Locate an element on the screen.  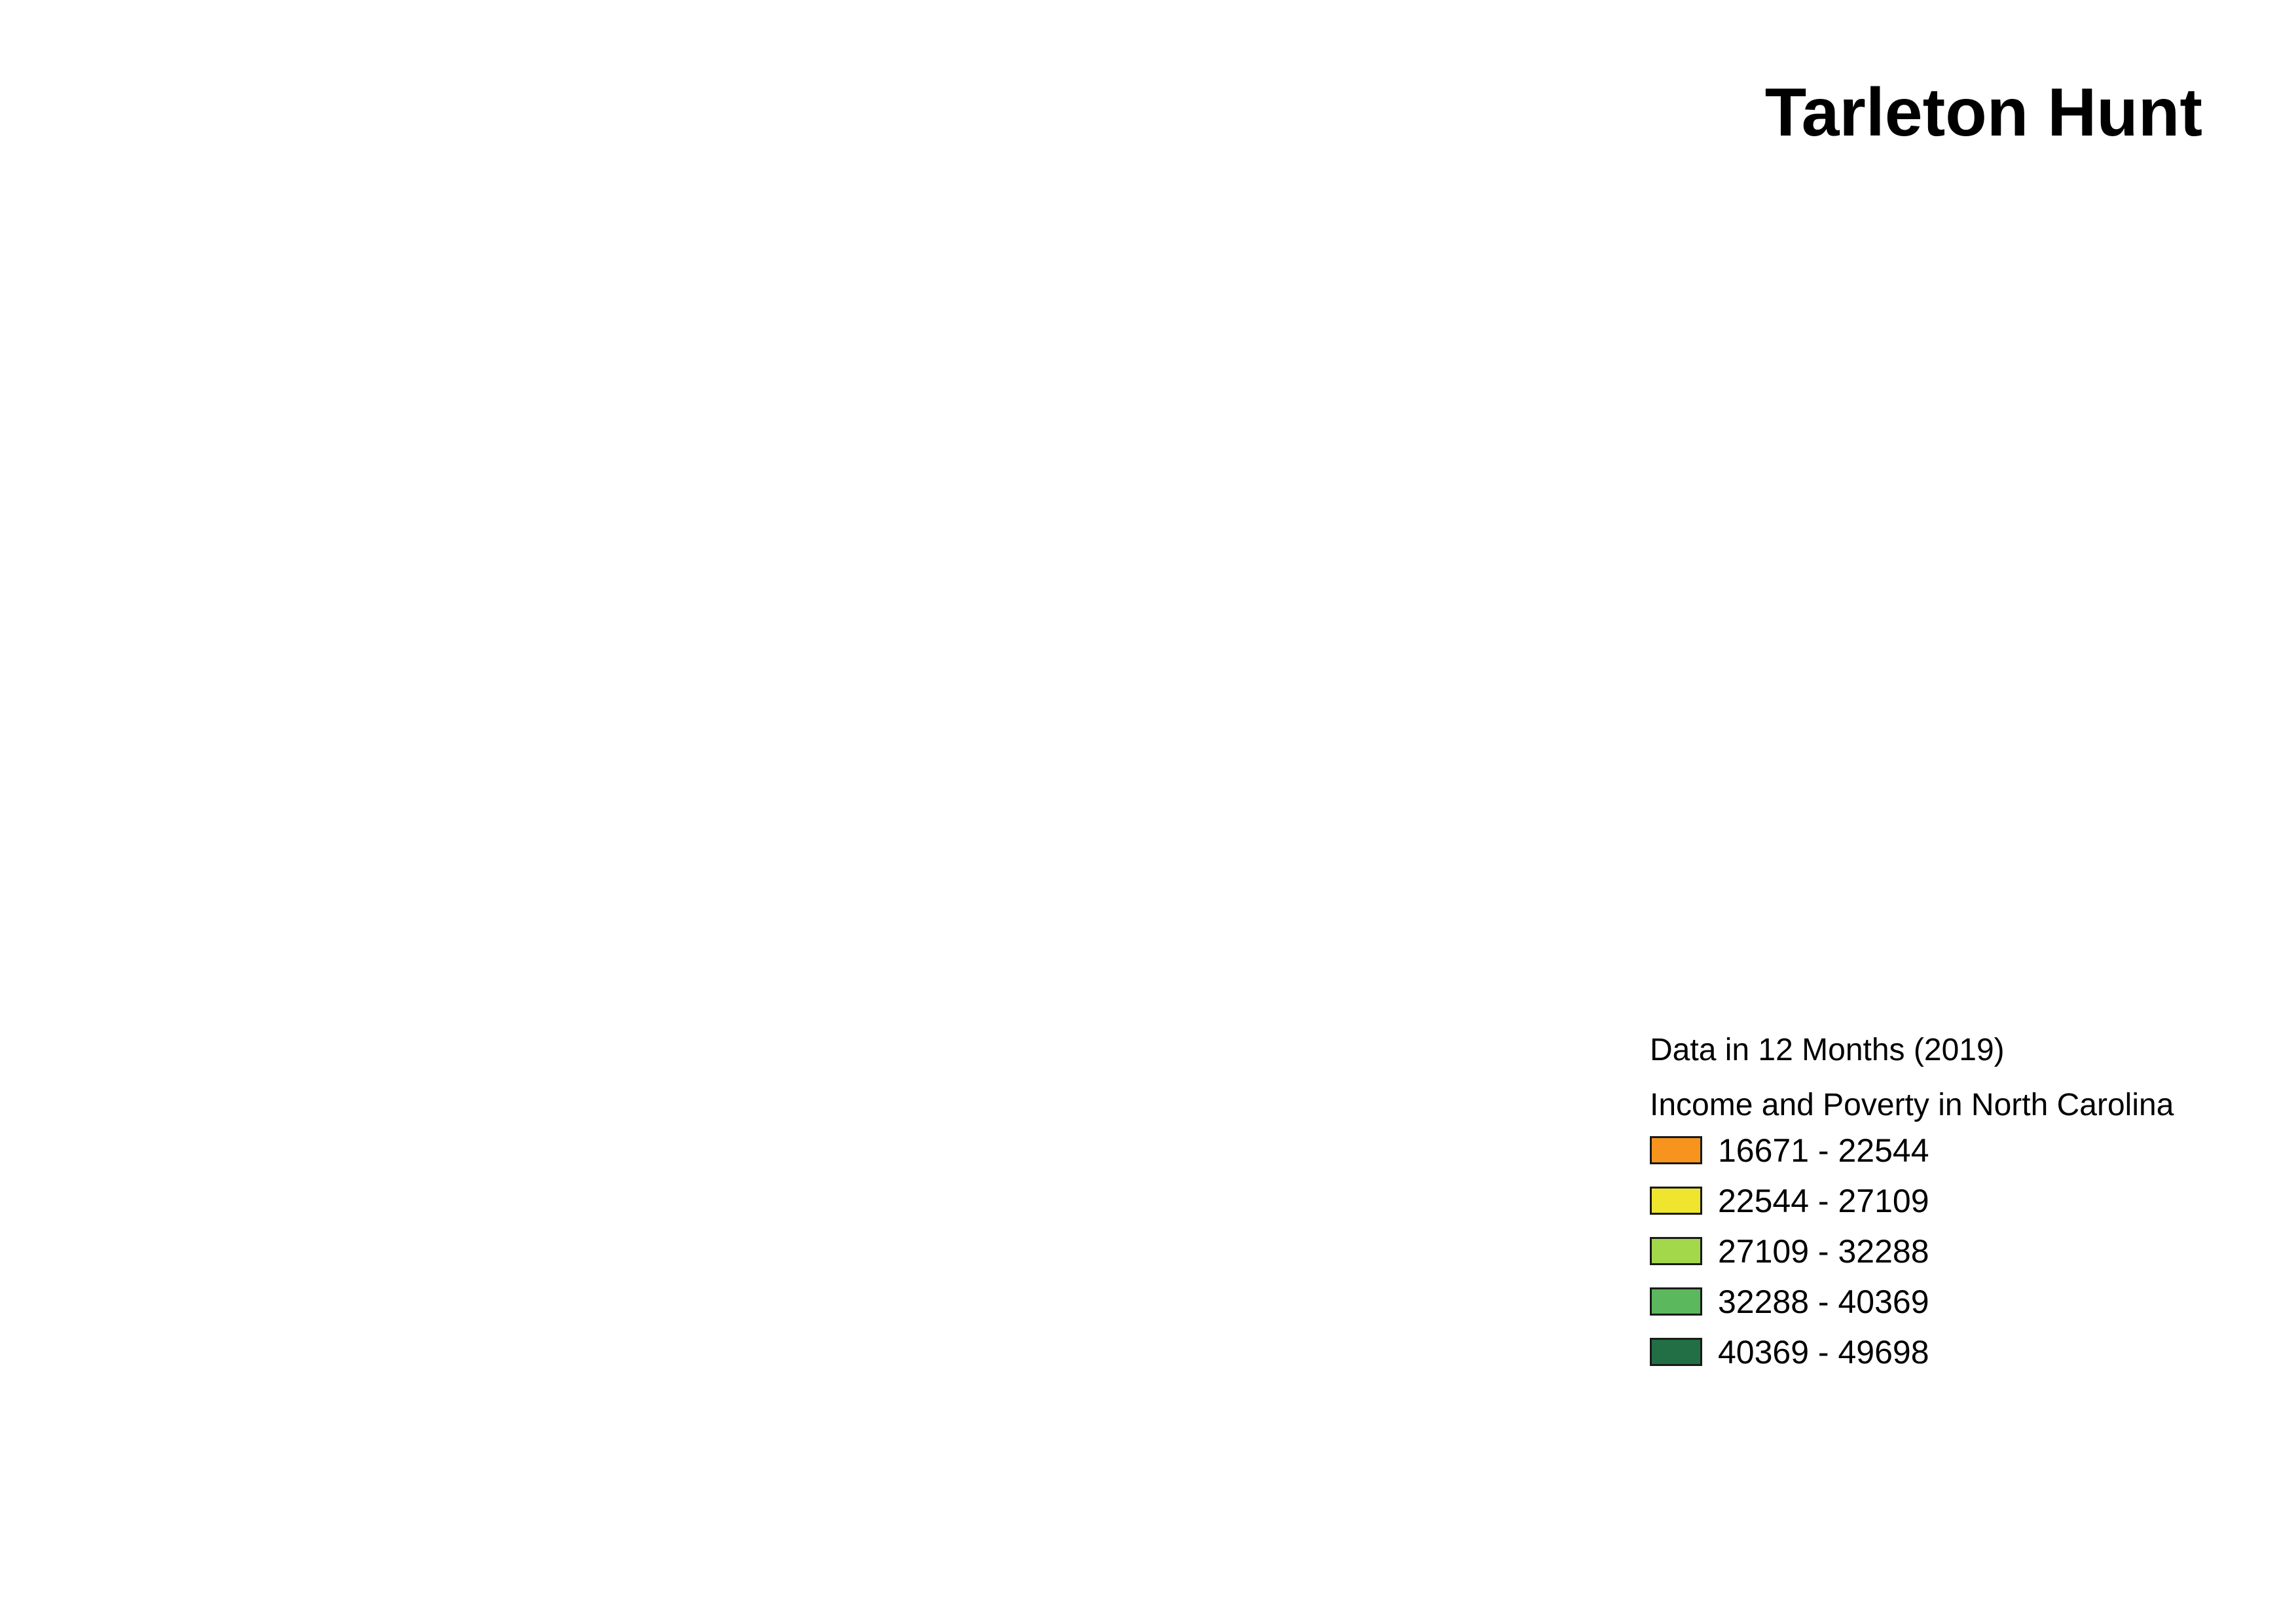
legend-label: 40369 - 49698 is located at coordinates (1823, 1352).